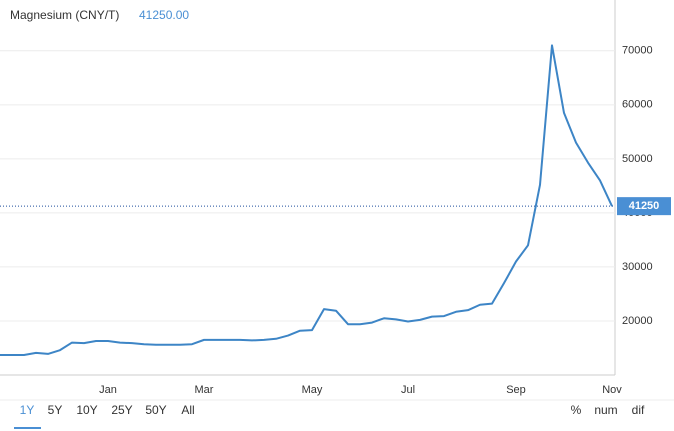  I want to click on y-tick-label: 60000, so click(637, 105).